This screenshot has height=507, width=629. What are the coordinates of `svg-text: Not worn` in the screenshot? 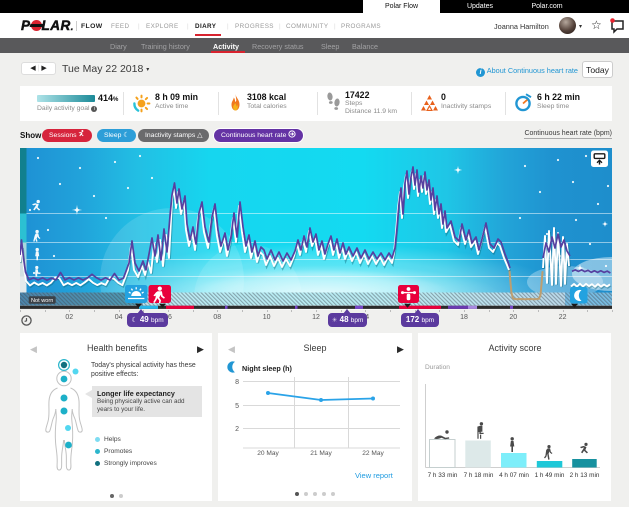 It's located at (42, 301).